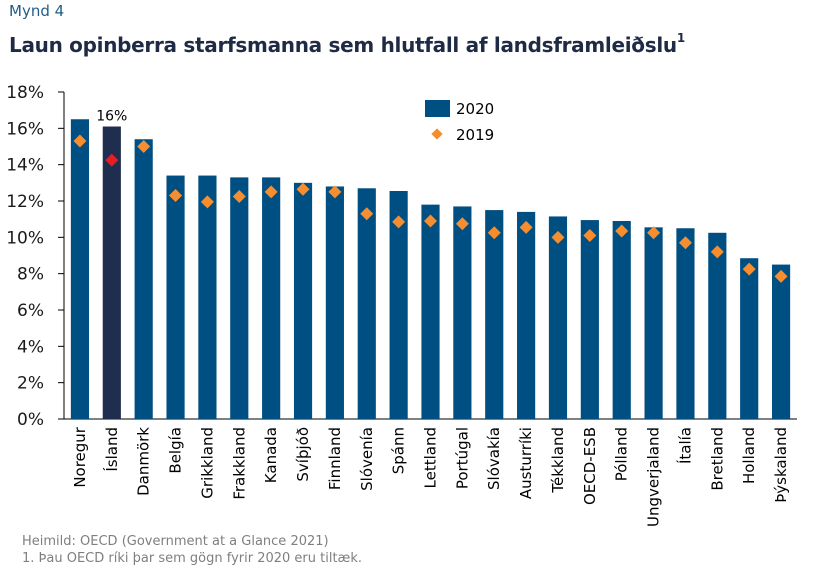 The height and width of the screenshot is (579, 815). I want to click on marker-2019-portúgal, so click(462, 224).